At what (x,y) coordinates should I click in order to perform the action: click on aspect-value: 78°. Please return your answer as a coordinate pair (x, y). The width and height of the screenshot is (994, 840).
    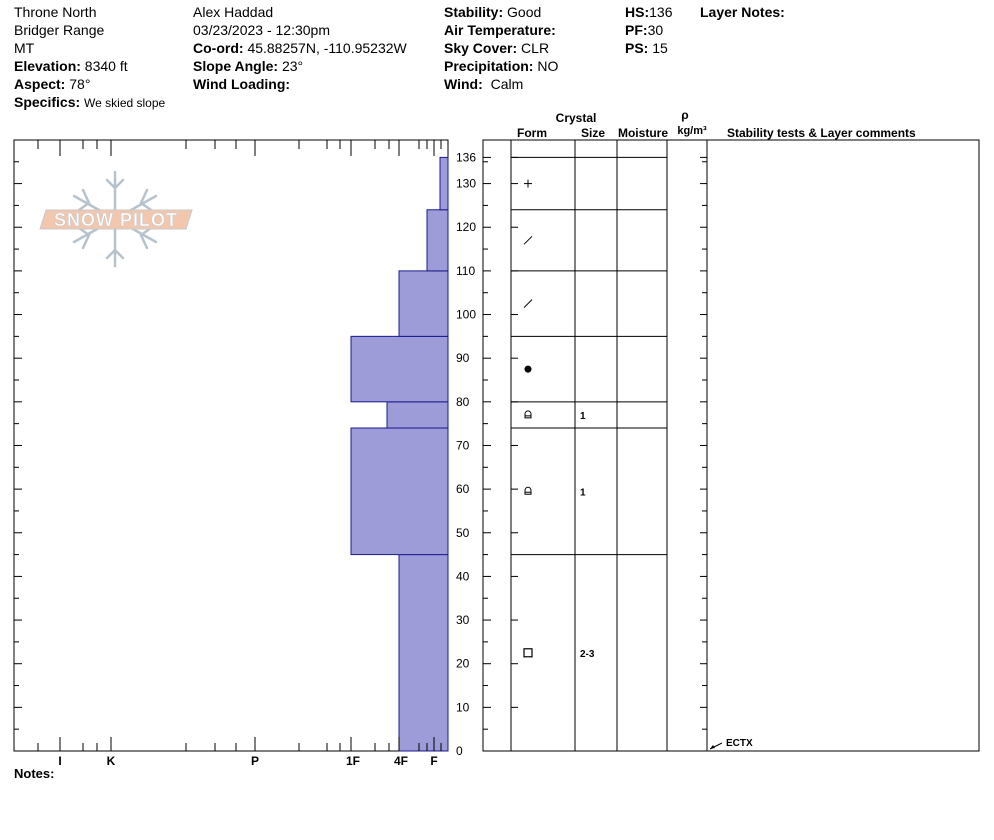
    Looking at the image, I should click on (80, 84).